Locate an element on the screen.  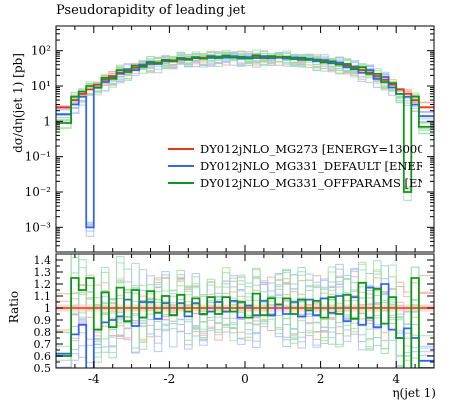
ratio-y-axis-label: Ratio is located at coordinates (14, 307).